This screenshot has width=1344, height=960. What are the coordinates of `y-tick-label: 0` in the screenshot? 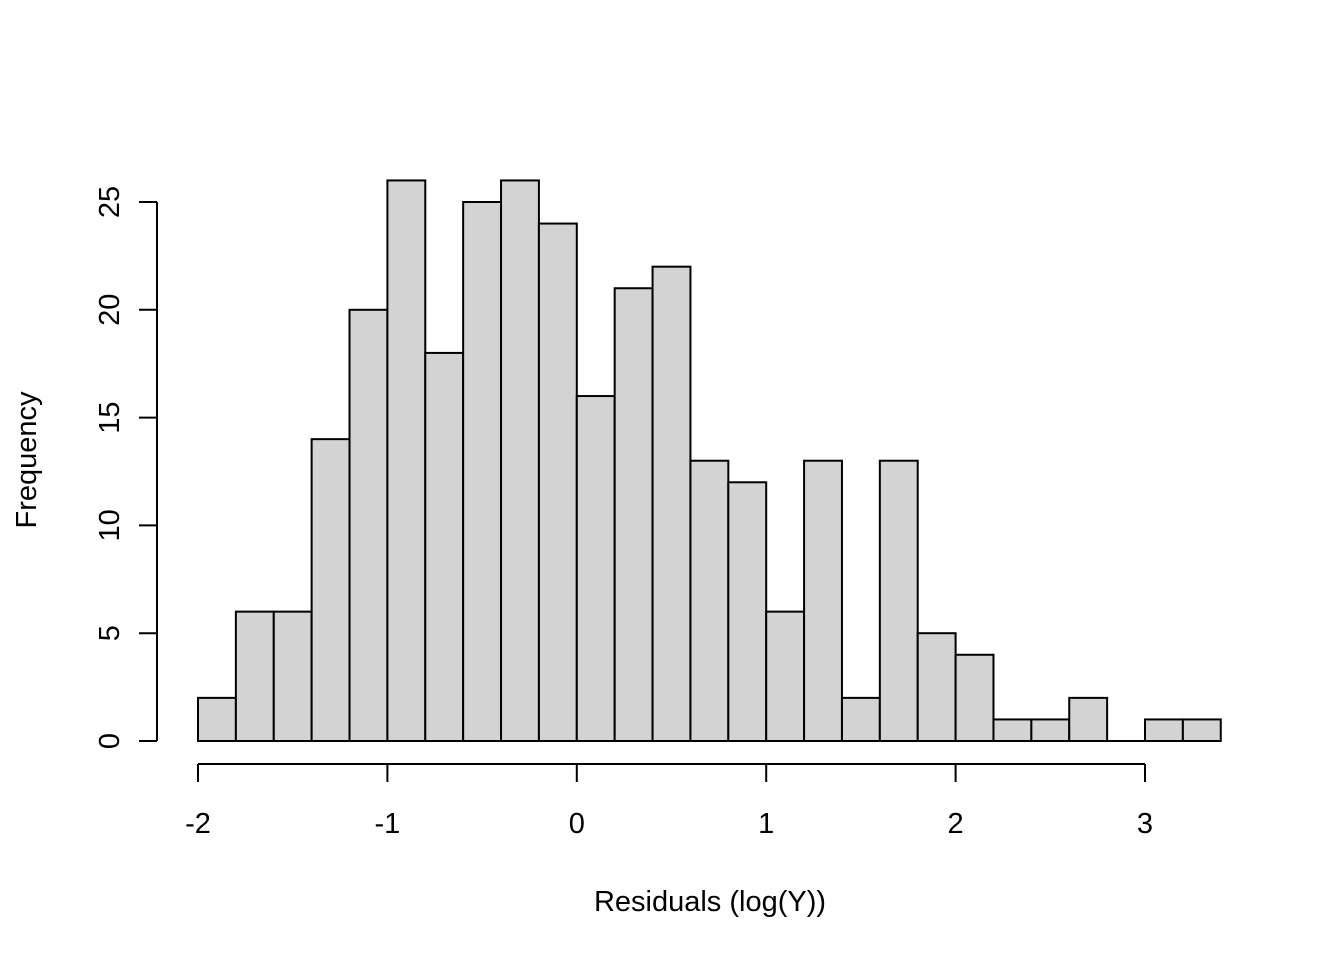 It's located at (110, 741).